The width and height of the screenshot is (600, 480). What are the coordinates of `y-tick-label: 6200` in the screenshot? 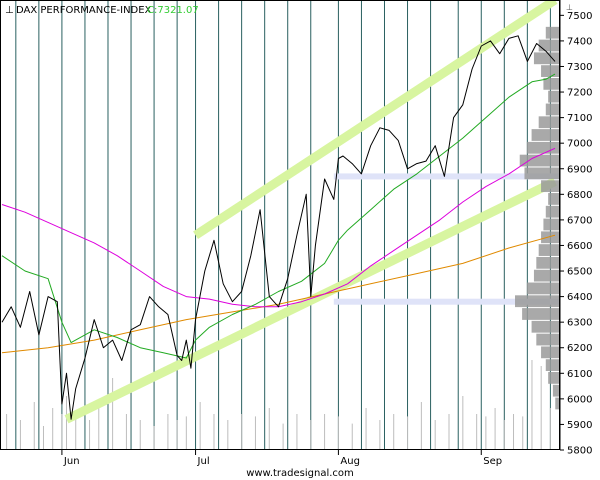 It's located at (579, 348).